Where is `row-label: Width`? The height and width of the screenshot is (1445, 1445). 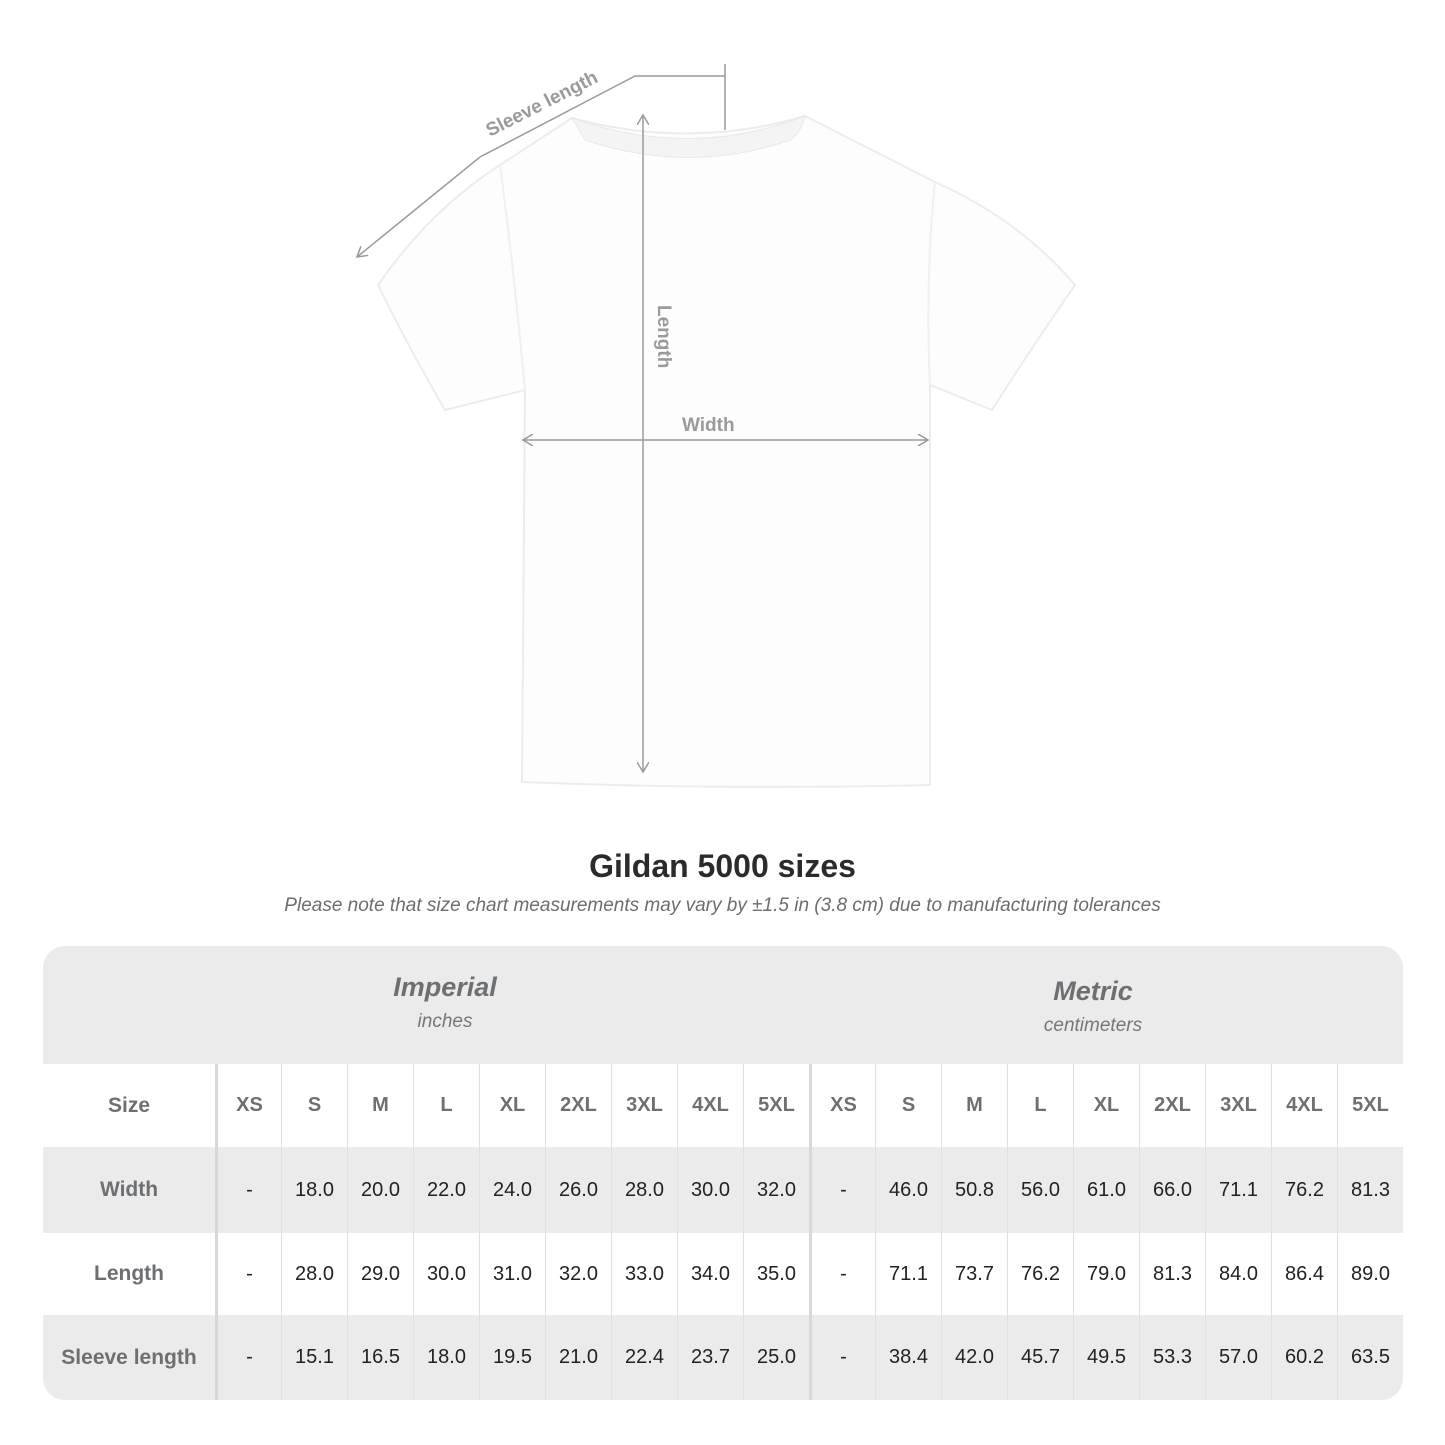 row-label: Width is located at coordinates (129, 1189).